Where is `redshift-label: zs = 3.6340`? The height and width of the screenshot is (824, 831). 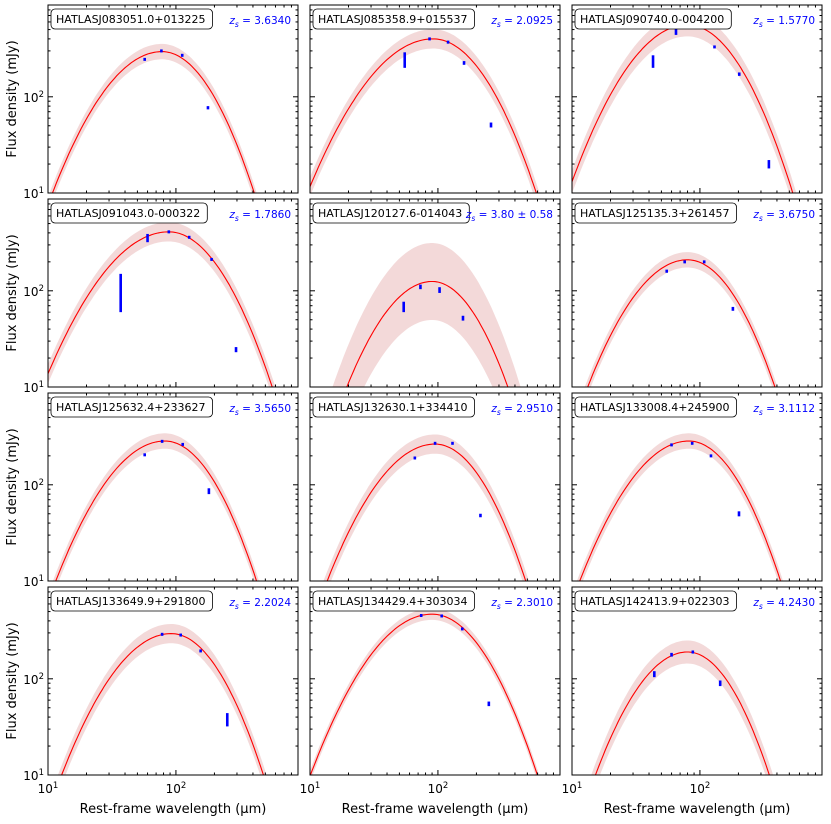
redshift-label: zs = 3.6340 is located at coordinates (259, 22).